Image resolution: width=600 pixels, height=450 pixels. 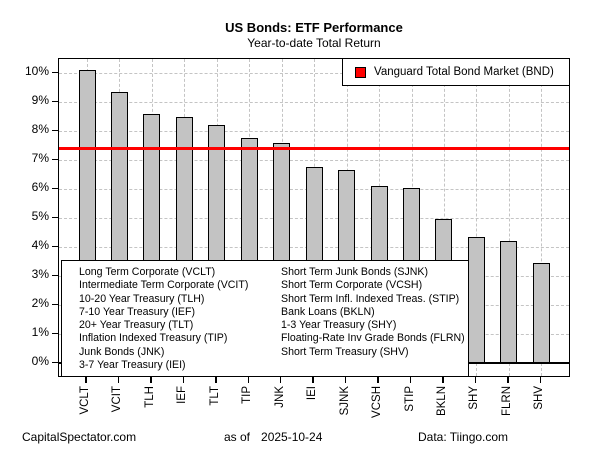 I want to click on x-axis-label-text: VCLT, so click(x=85, y=400).